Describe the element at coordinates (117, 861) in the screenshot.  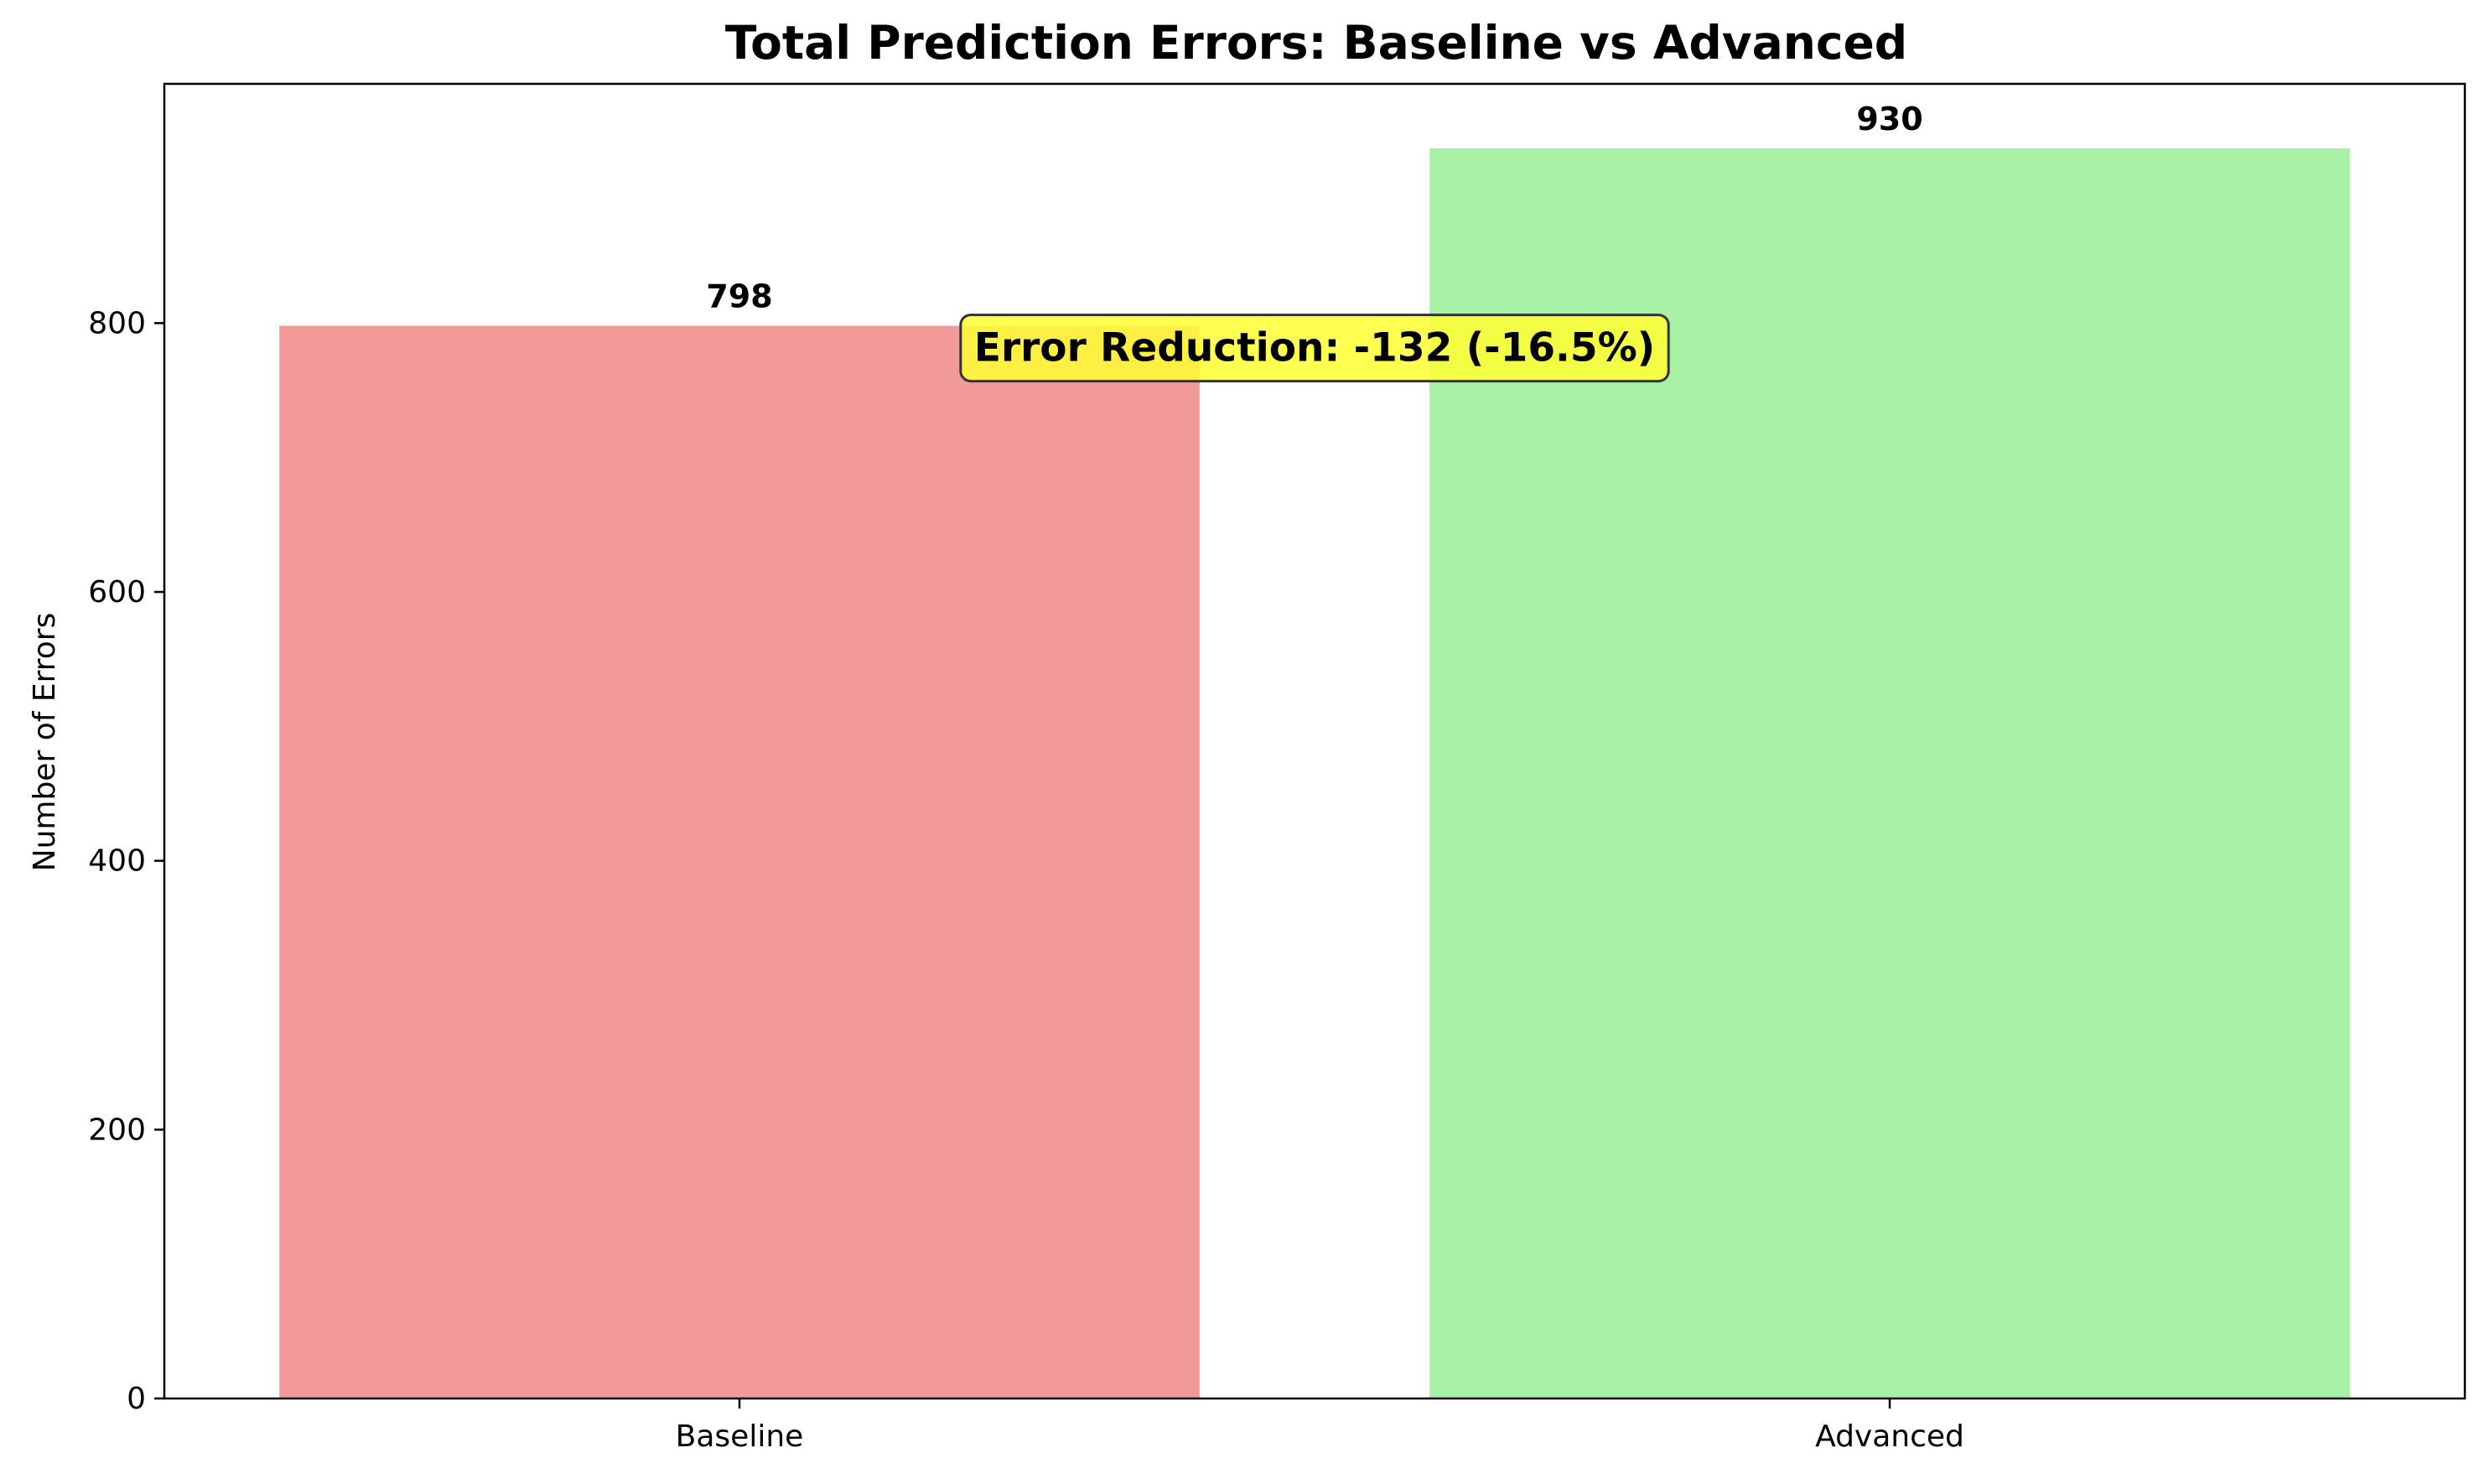
I see `y-tick-label: 400` at that location.